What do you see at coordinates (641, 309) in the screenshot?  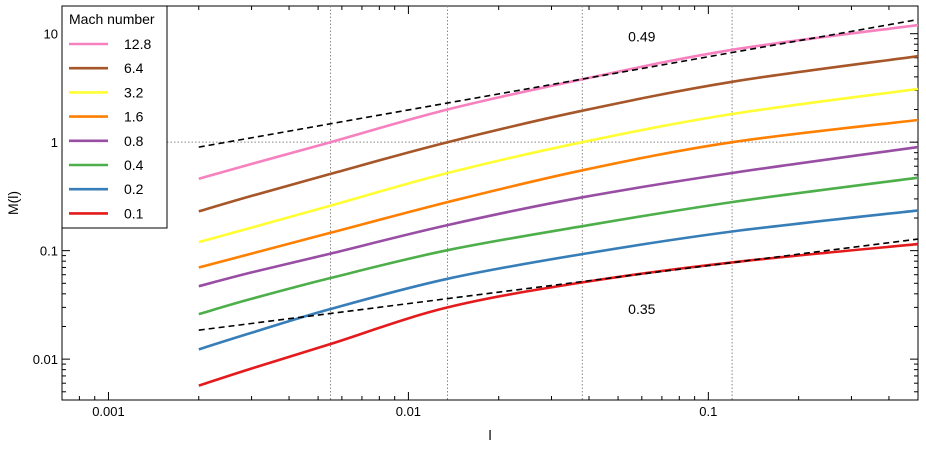 I see `slope-annotation: 0.35` at bounding box center [641, 309].